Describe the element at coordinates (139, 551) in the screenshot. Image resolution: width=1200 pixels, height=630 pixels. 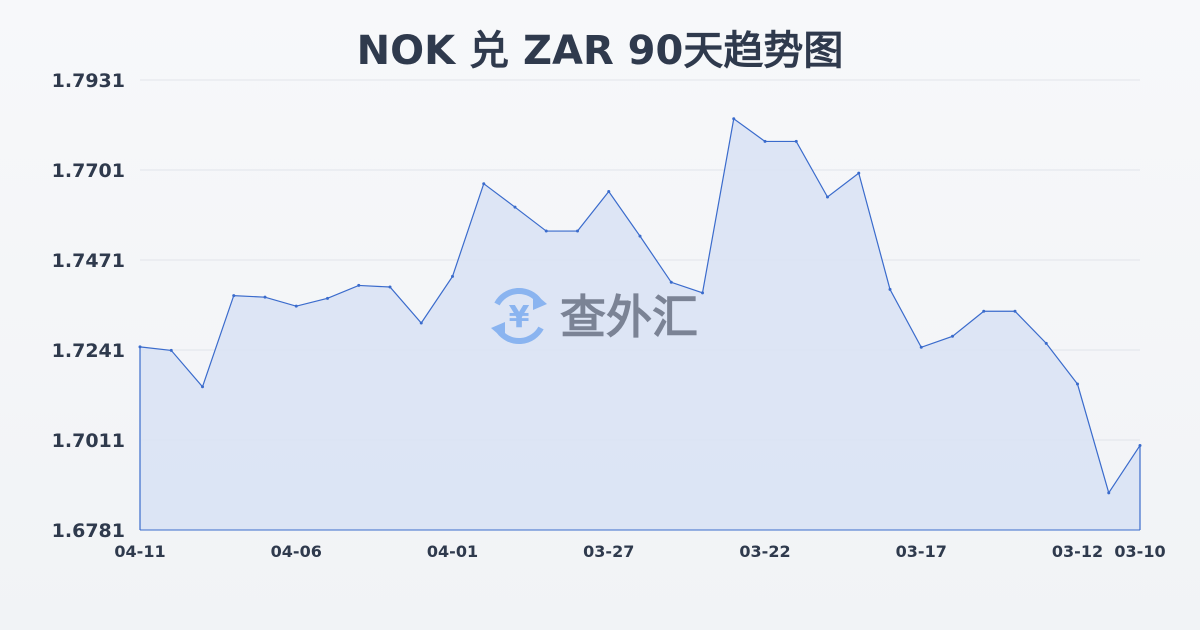
I see `x-tick-label: 04-11` at that location.